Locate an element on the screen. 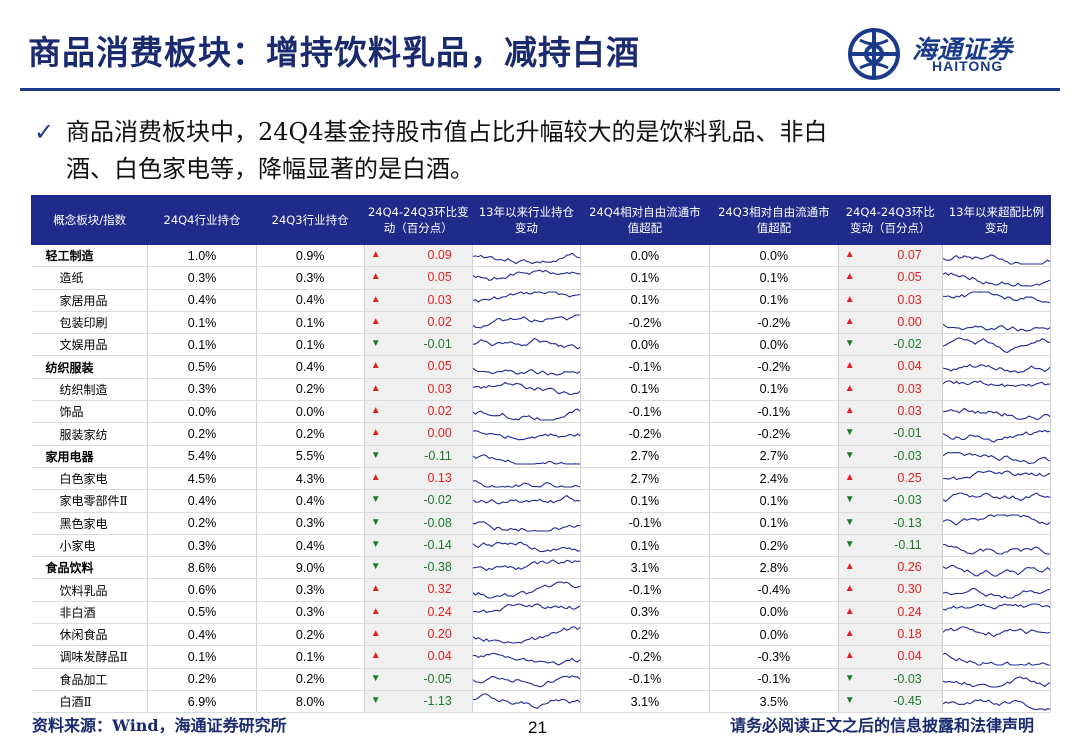 This screenshot has height=746, width=1080. sector-name: 黑色家电 is located at coordinates (90, 523).